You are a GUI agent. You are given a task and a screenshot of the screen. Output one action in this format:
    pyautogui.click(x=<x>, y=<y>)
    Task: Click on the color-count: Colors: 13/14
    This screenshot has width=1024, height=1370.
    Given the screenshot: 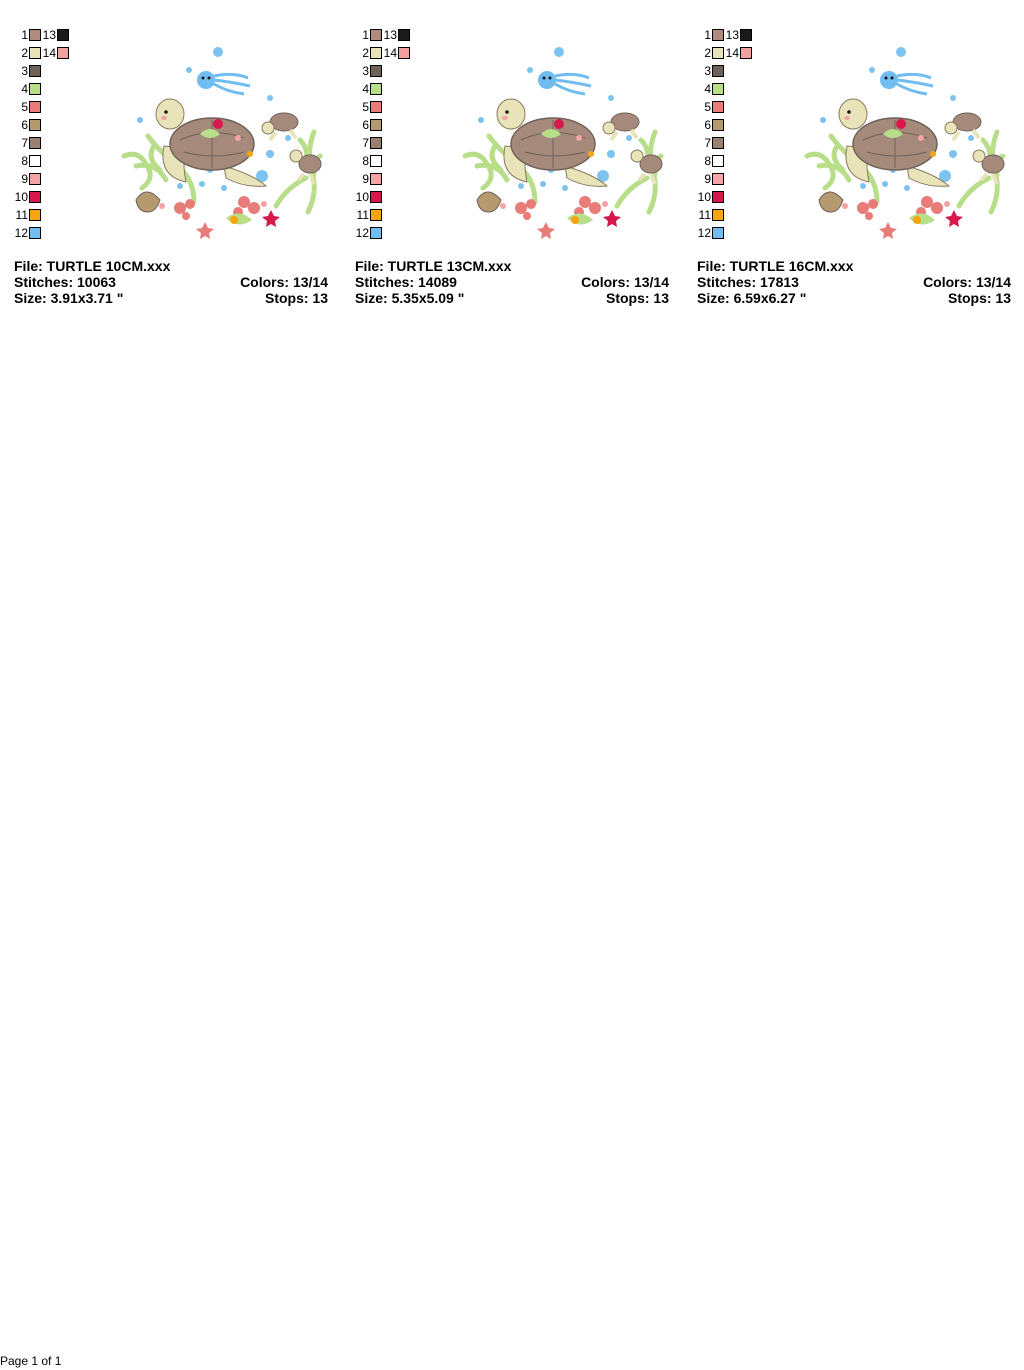 What is the action you would take?
    pyautogui.click(x=284, y=282)
    